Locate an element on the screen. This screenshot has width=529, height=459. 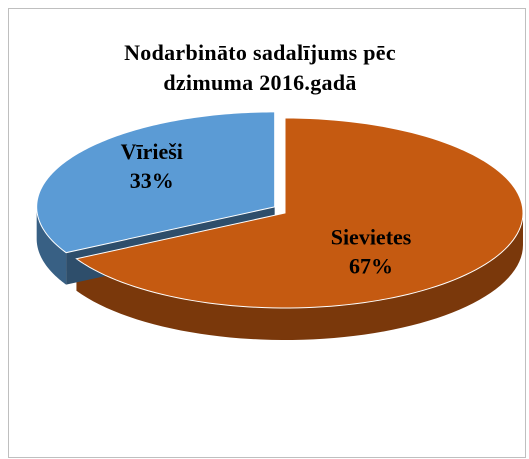
slice-value-label: 33% is located at coordinates (152, 180).